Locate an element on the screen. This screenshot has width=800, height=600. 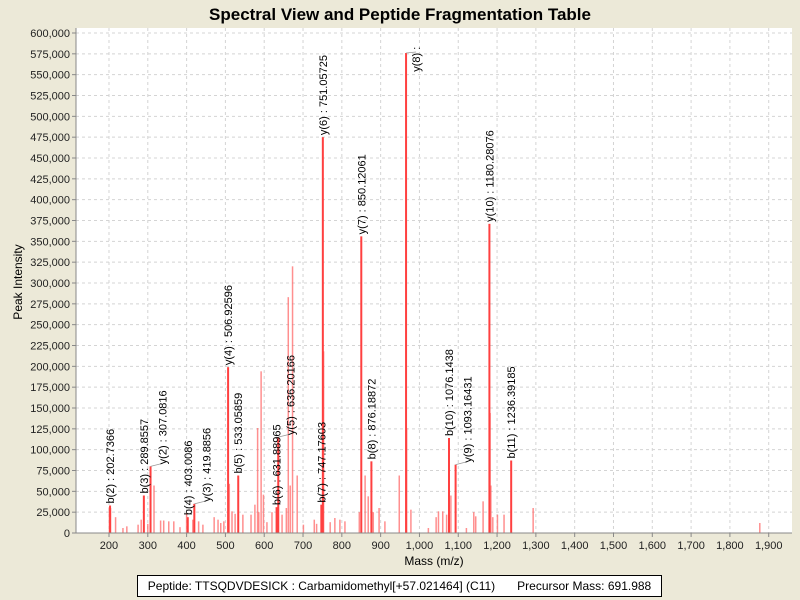
y-tick-label: 350,000 is located at coordinates (50, 242).